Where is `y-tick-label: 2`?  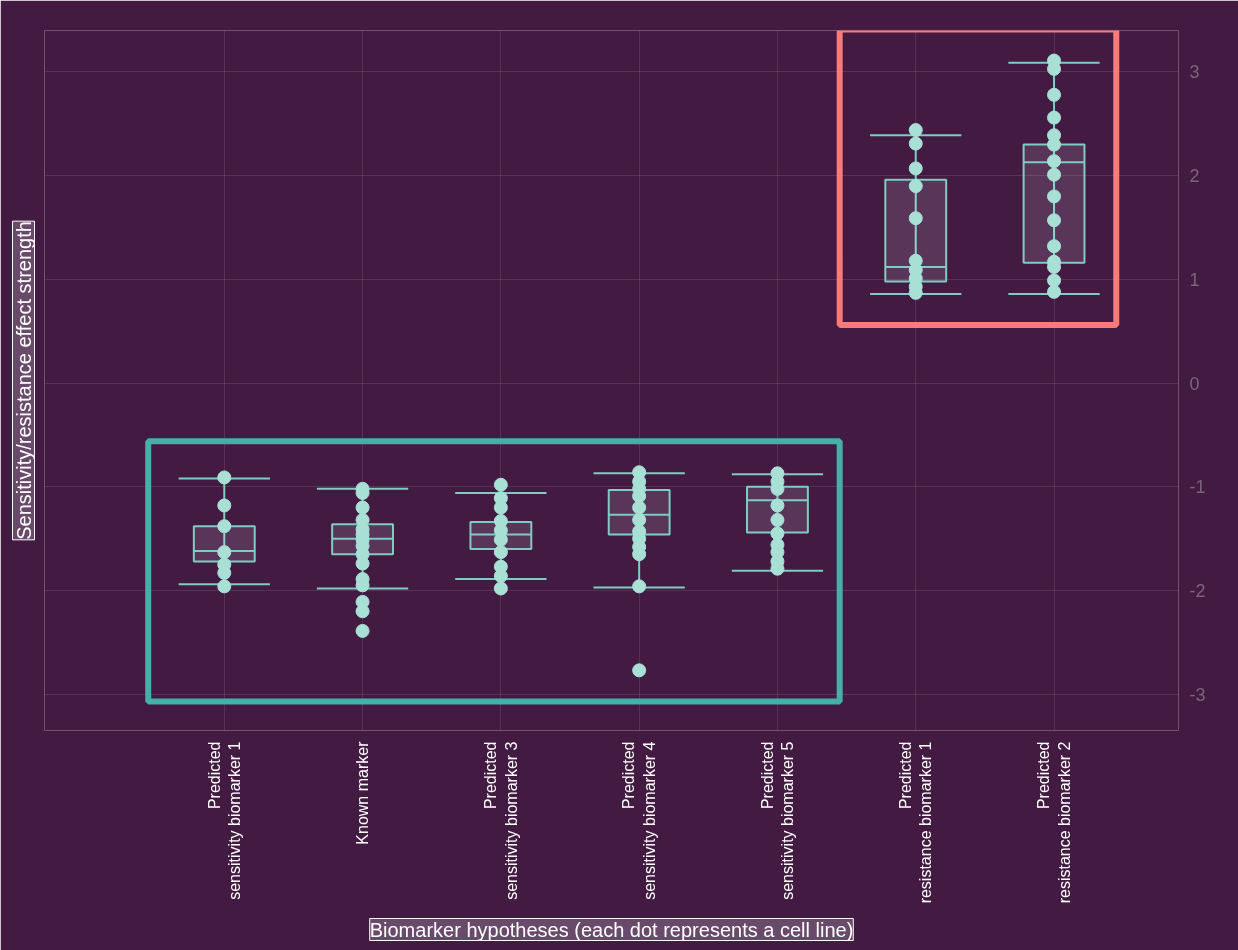 y-tick-label: 2 is located at coordinates (1194, 176).